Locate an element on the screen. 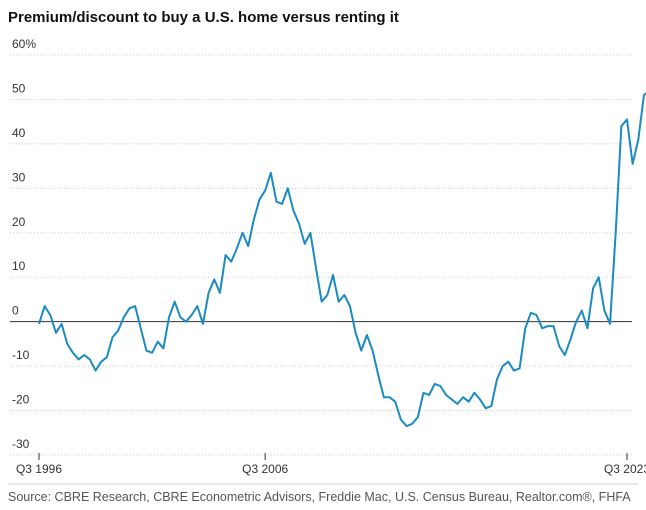 The height and width of the screenshot is (510, 646). y-tick-label: 20 is located at coordinates (19, 222).